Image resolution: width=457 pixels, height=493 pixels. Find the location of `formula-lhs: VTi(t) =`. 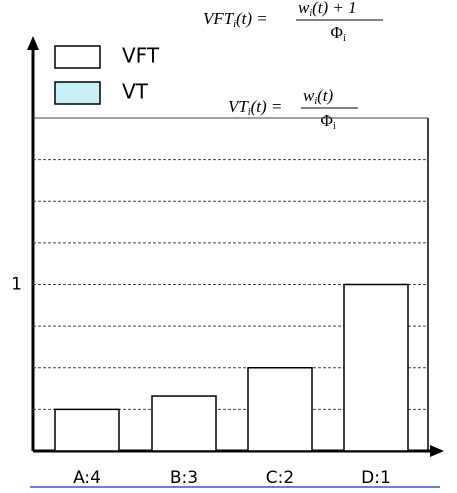

formula-lhs: VTi(t) = is located at coordinates (255, 107).